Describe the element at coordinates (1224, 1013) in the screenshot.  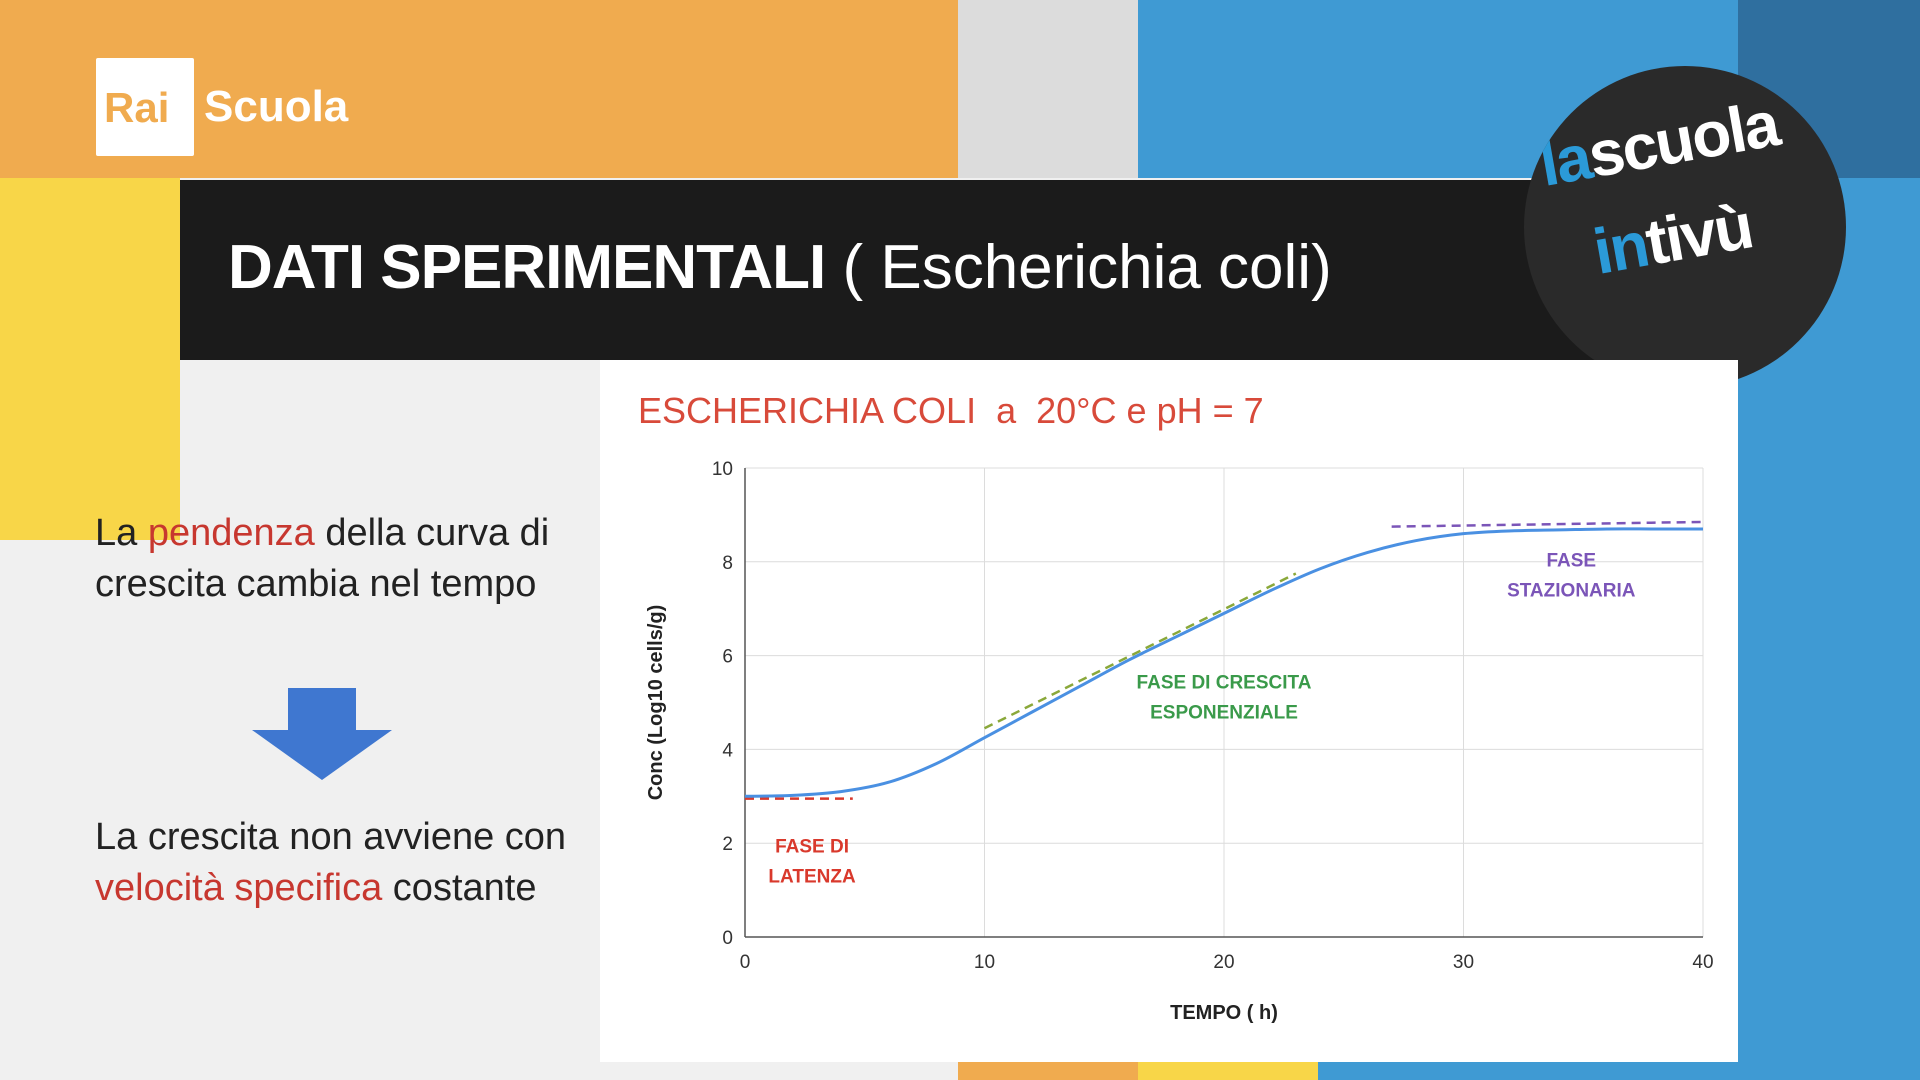
I see `x-axis-label: TEMPO ( h)` at that location.